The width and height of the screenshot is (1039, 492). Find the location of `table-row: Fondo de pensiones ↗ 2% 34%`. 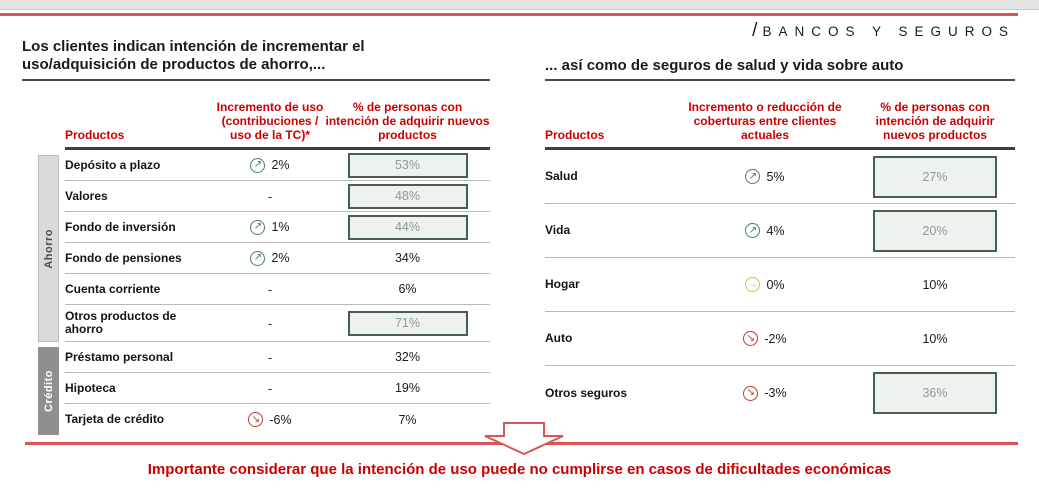

table-row: Fondo de pensiones ↗ 2% 34% is located at coordinates (277, 258).